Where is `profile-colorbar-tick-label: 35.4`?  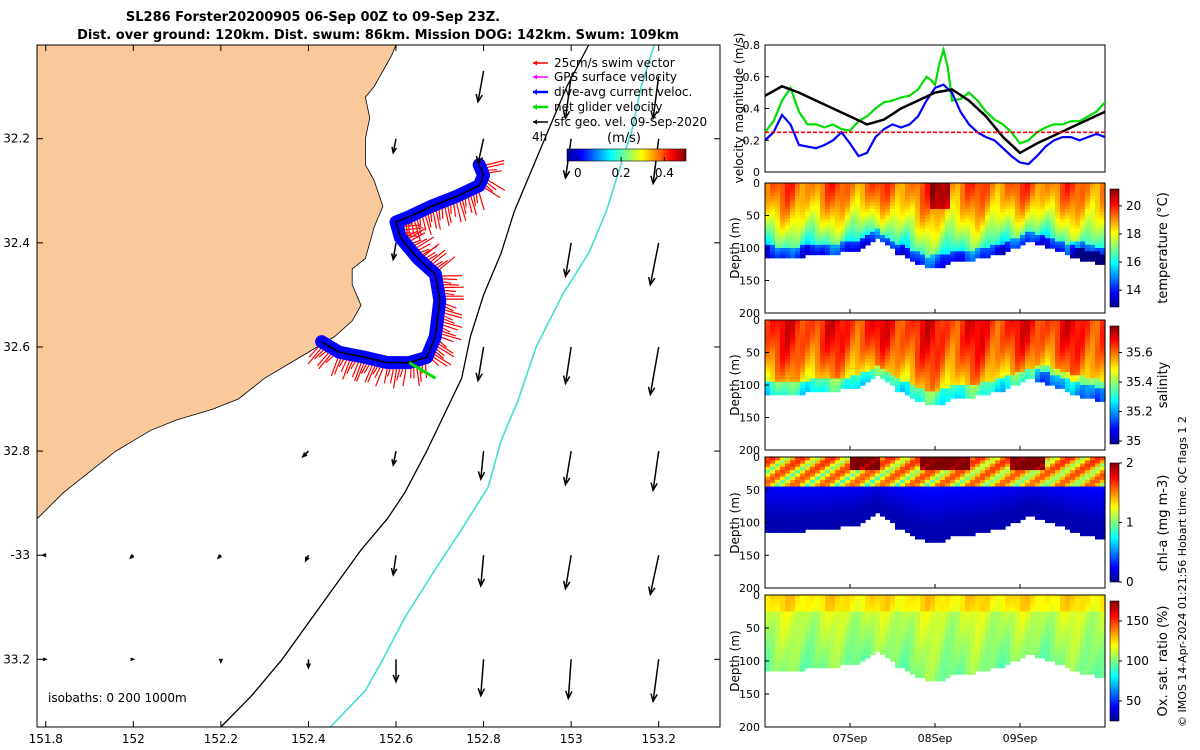
profile-colorbar-tick-label: 35.4 is located at coordinates (1139, 382).